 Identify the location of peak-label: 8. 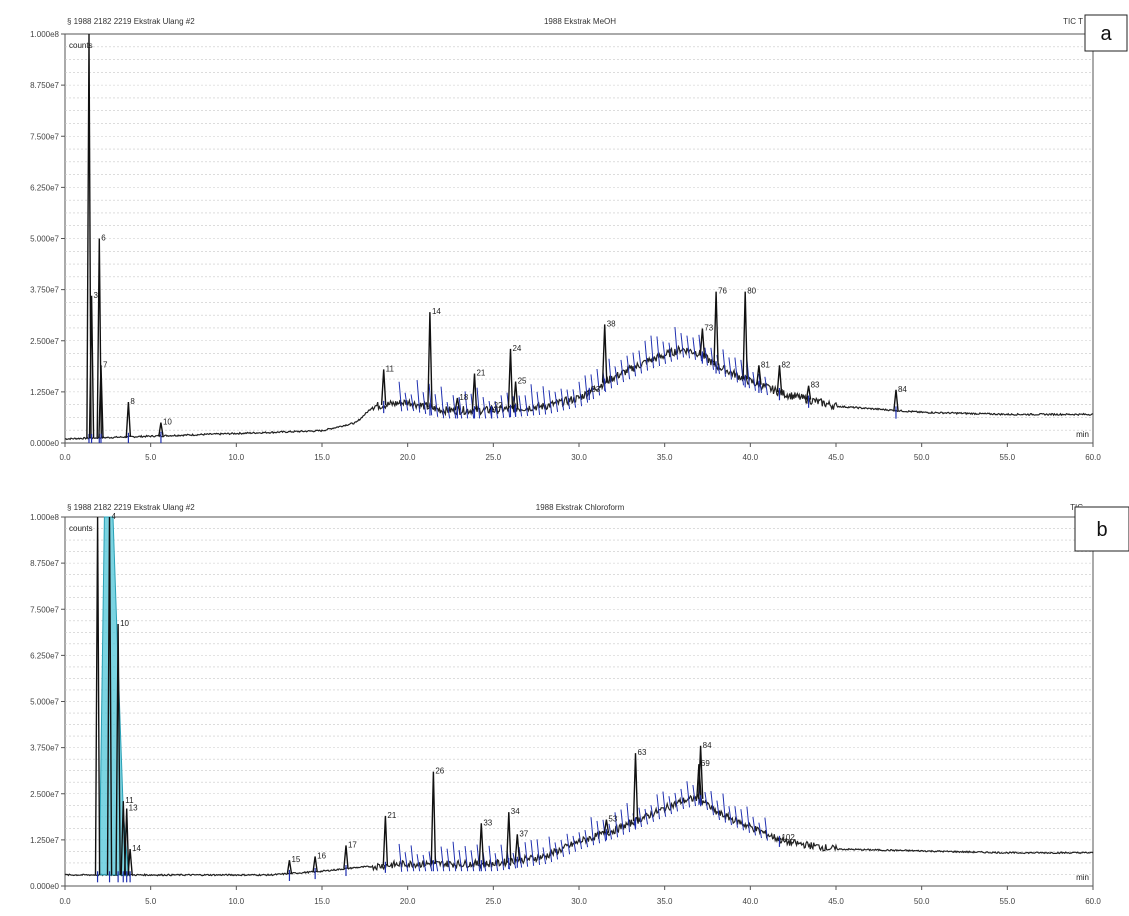
(132, 401).